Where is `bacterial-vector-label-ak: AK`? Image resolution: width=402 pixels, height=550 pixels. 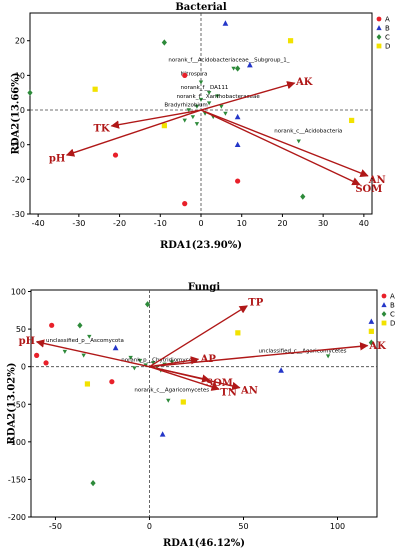
bacterial-vector-label-ak: AK is located at coordinates (304, 82).